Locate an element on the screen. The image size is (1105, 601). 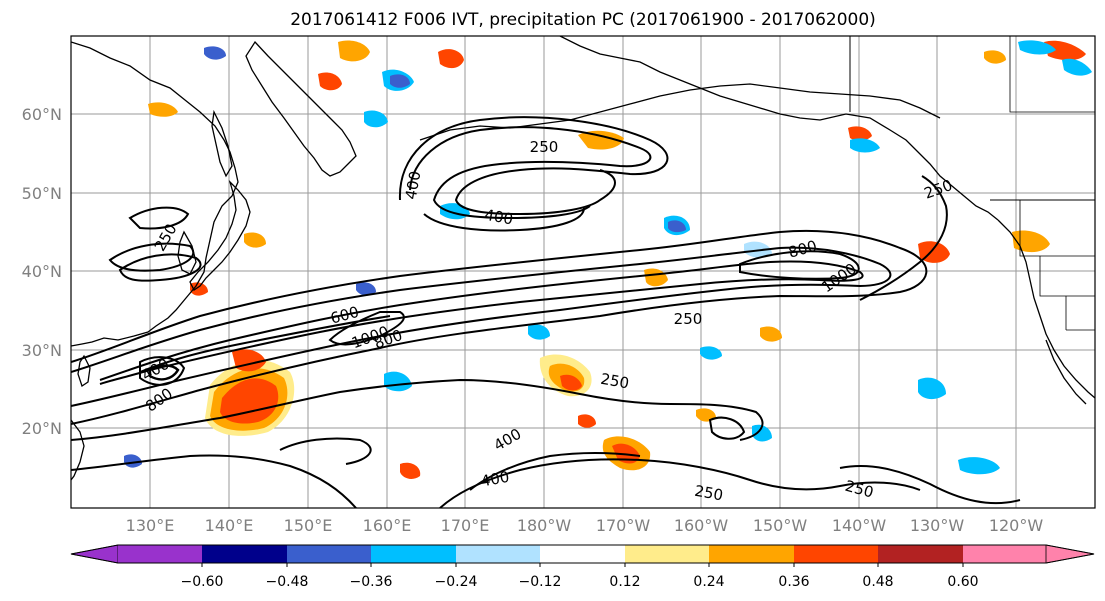
longitude-label: 120°W is located at coordinates (1016, 525).